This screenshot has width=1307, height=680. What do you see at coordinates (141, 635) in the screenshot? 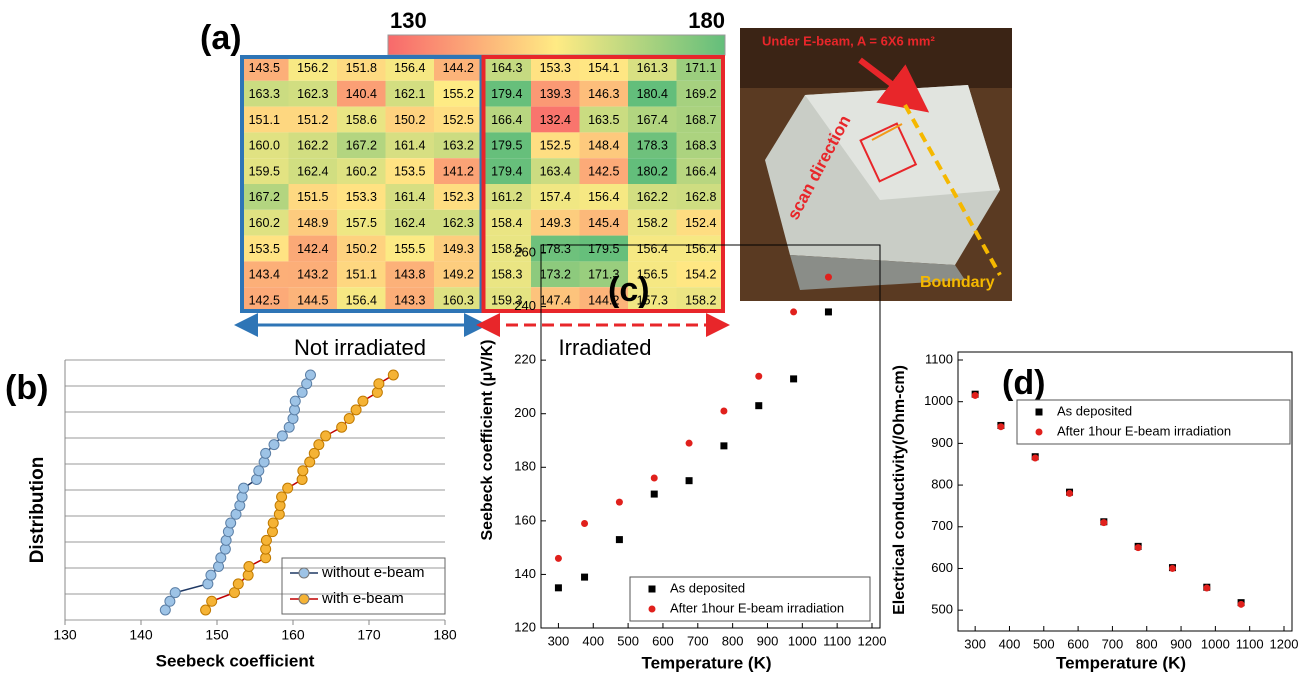
I see `x-tick-label: 140` at bounding box center [141, 635].